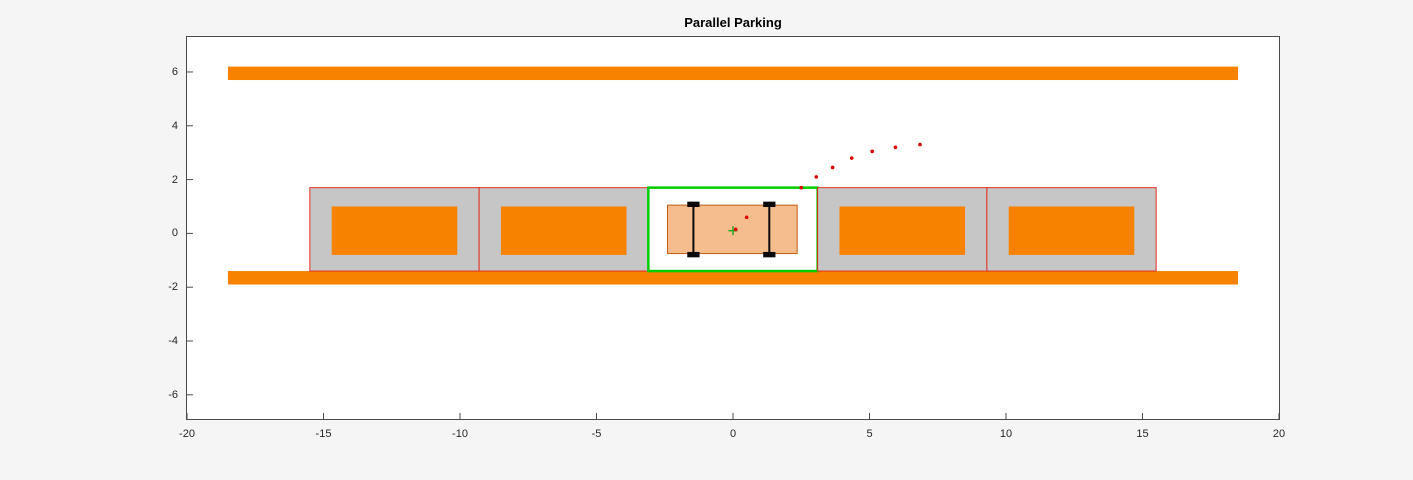 Image resolution: width=1413 pixels, height=480 pixels. Describe the element at coordinates (174, 71) in the screenshot. I see `y-tick-label: 6` at that location.